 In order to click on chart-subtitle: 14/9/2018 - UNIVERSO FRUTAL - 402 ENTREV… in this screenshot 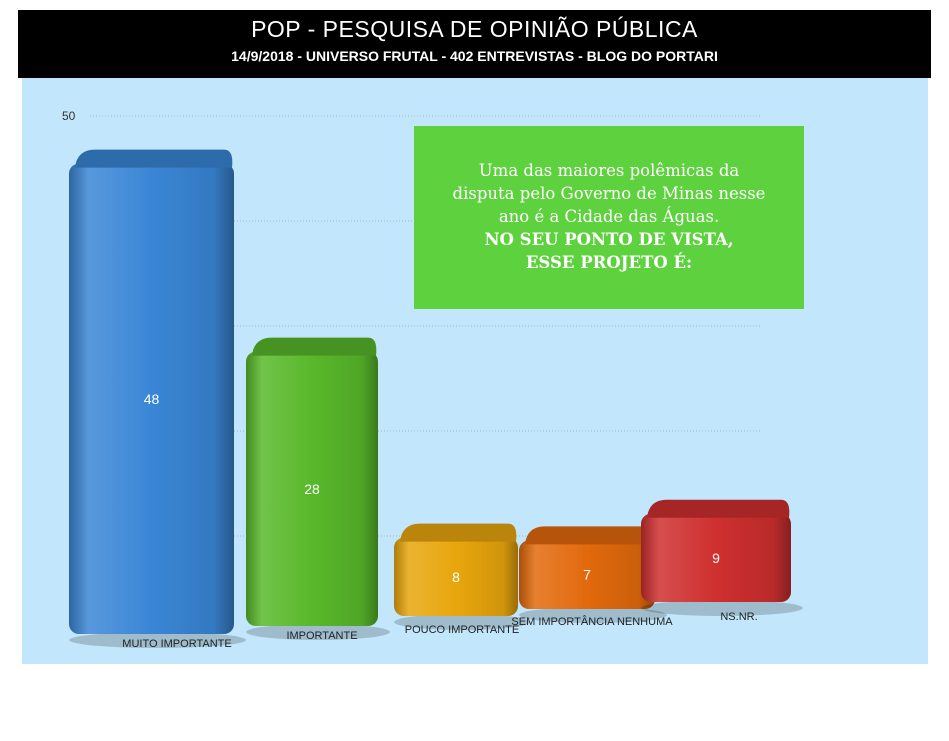, I will do `click(474, 56)`.